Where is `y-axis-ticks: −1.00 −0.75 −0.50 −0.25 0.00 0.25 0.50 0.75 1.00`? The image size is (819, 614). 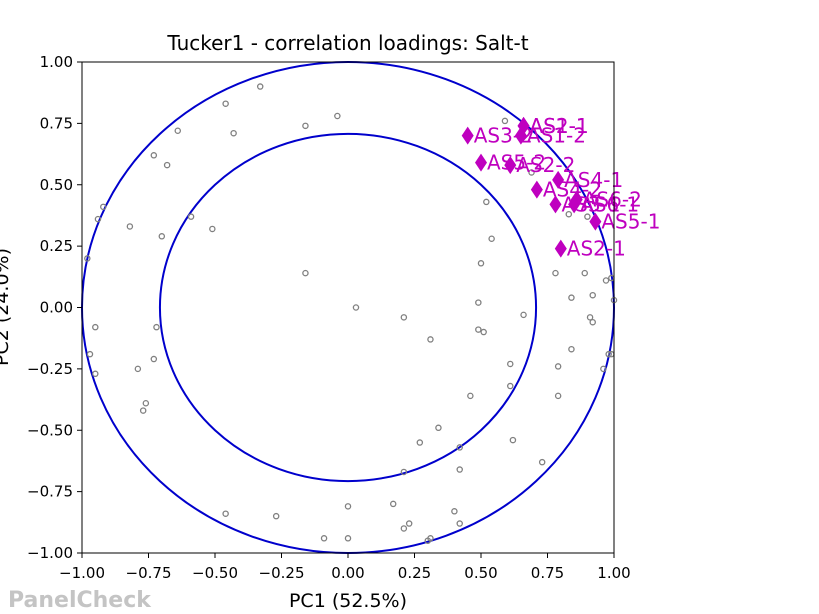
y-axis-ticks: −1.00 −0.75 −0.50 −0.25 0.00 0.25 0.50 0.75 1.00 is located at coordinates (54, 307).